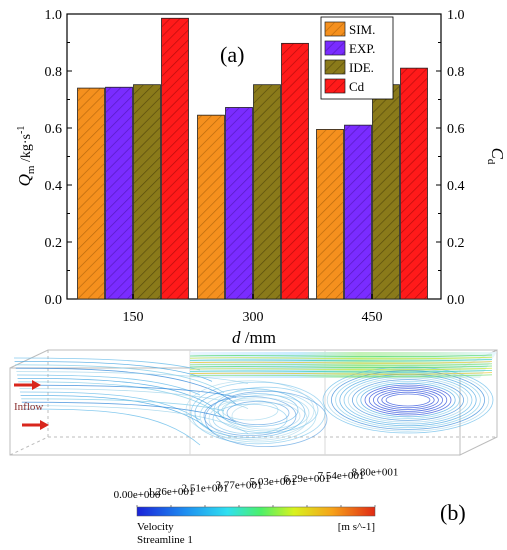  I want to click on legend-item: IDE., so click(349, 67).